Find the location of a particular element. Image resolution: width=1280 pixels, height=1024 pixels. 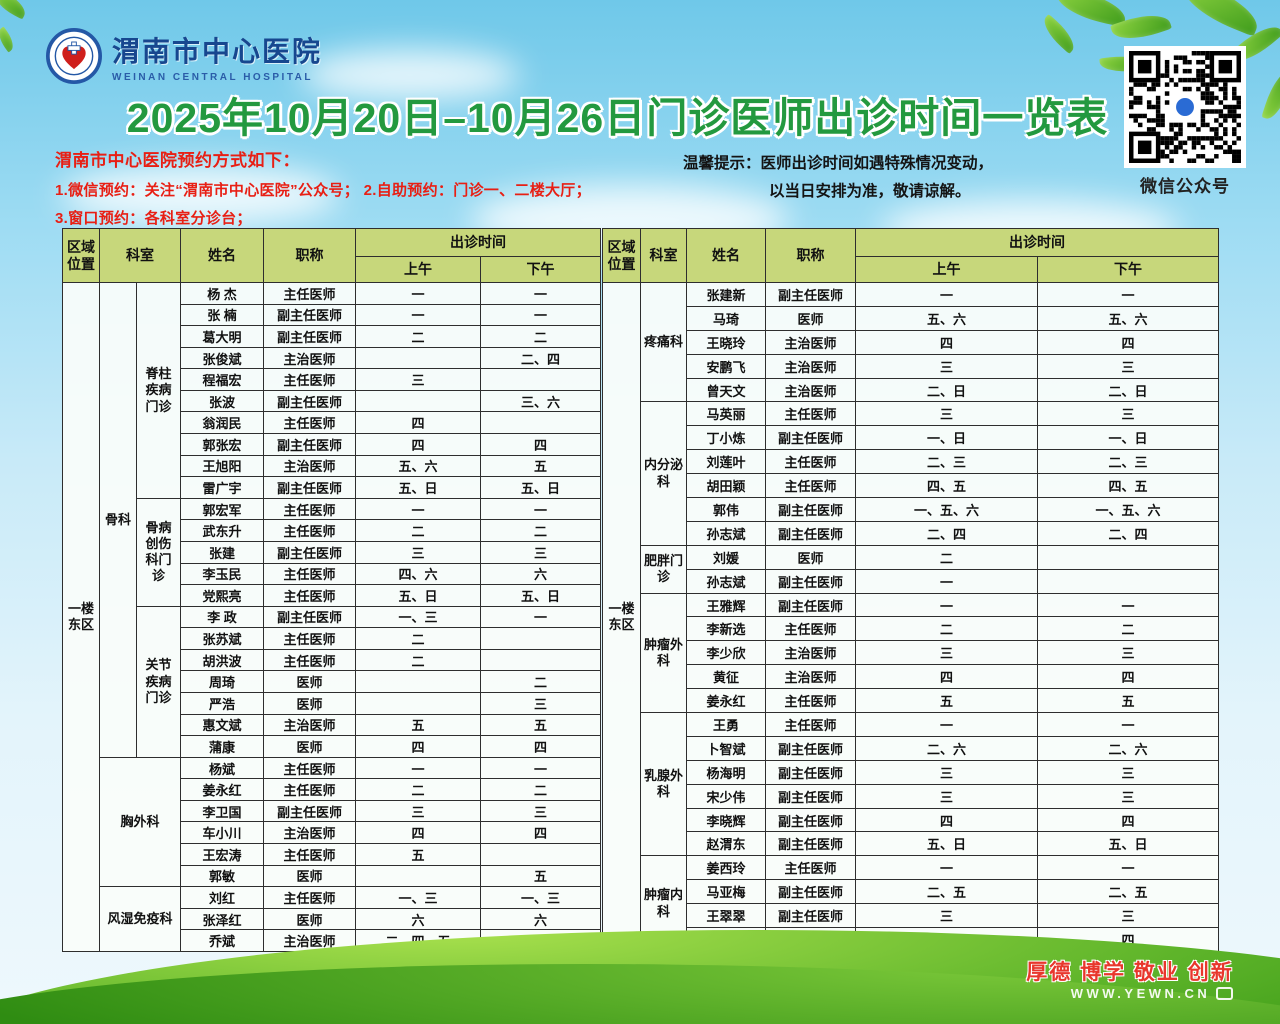

schedule-morning-cell: 二、四 is located at coordinates (946, 533).